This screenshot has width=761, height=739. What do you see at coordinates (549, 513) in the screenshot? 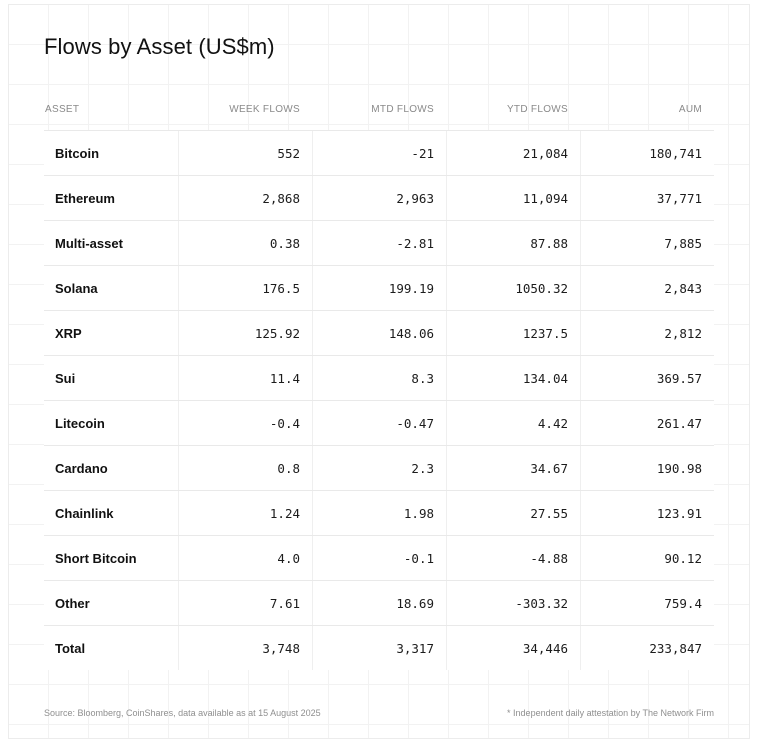
I see `ytd-flows-cell: 27.55` at bounding box center [549, 513].